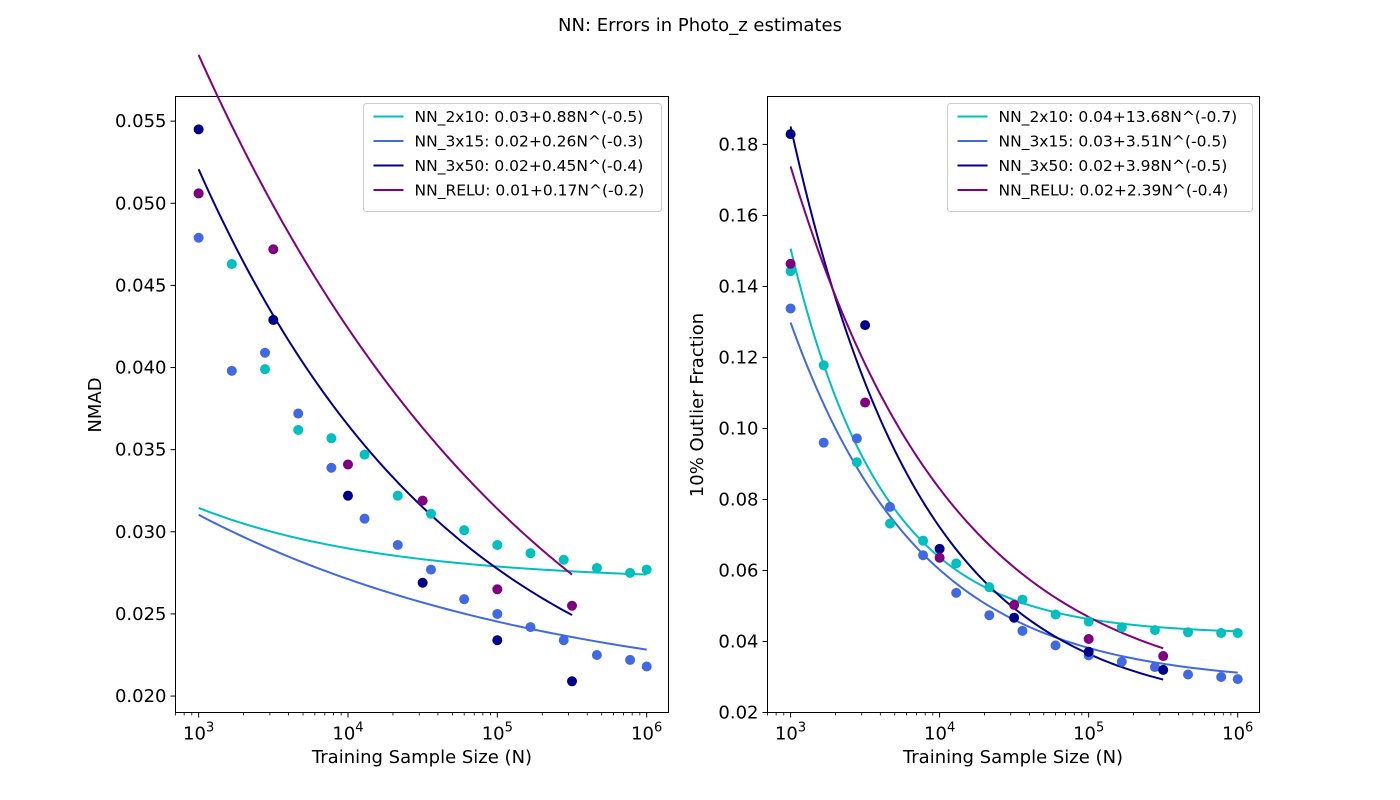  Describe the element at coordinates (141, 614) in the screenshot. I see `nmad-y-tick-label: 0.025` at that location.